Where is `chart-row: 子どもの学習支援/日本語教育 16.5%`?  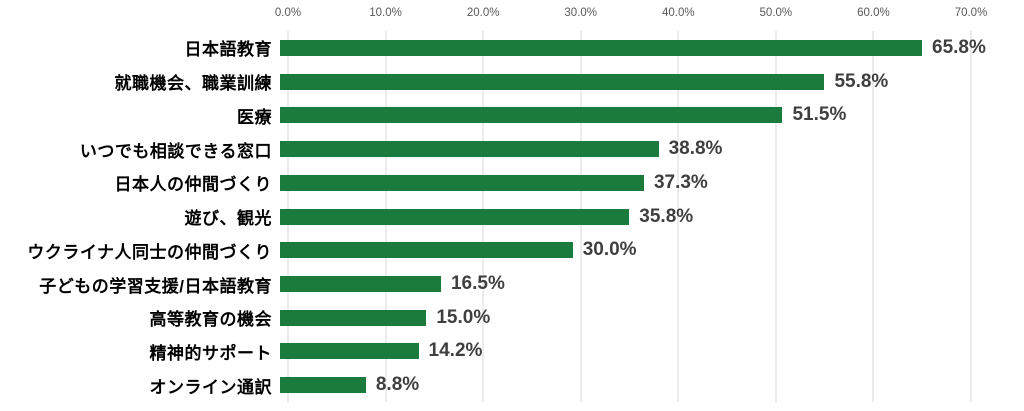 chart-row: 子どもの学習支援/日本語教育 16.5% is located at coordinates (512, 284).